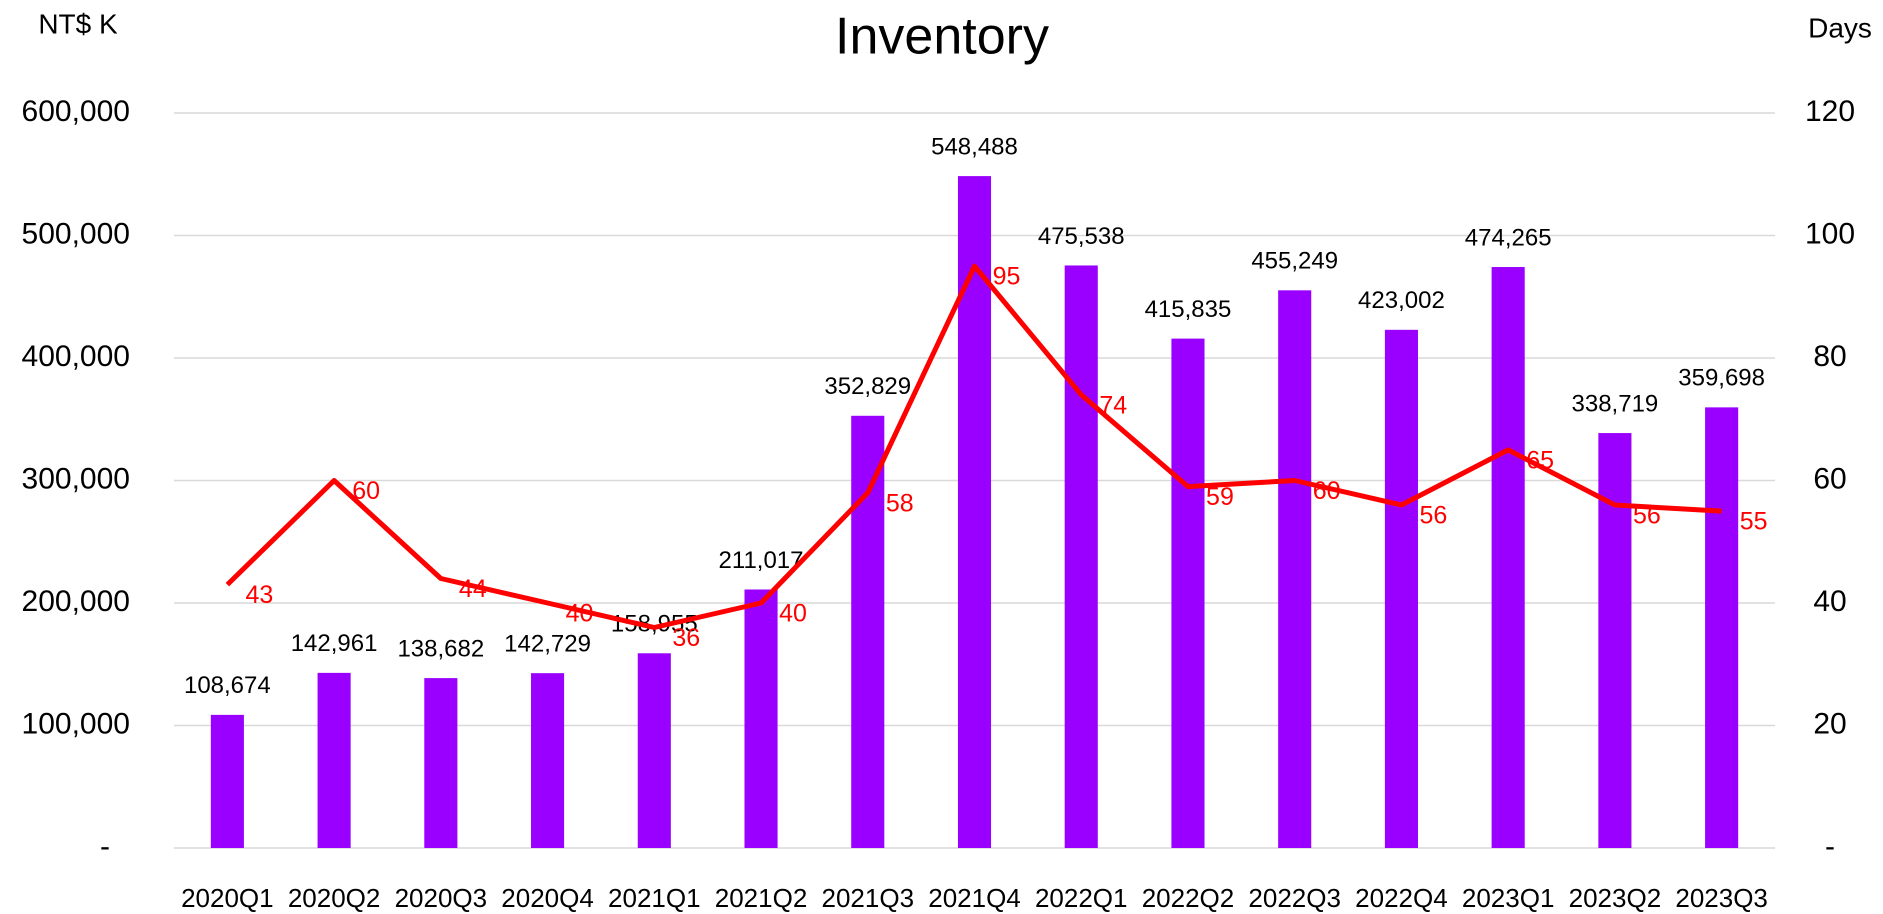 Image resolution: width=1883 pixels, height=914 pixels. Describe the element at coordinates (942, 37) in the screenshot. I see `chart-title: Inventory` at that location.